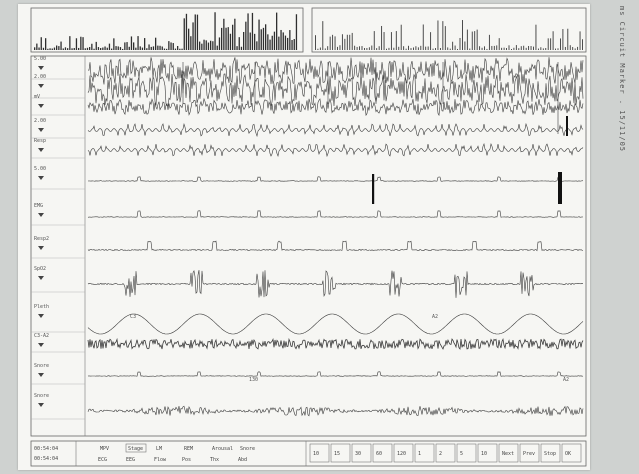  What do you see at coordinates (40, 77) in the screenshot?
I see `channel-scale-label: 2.00` at bounding box center [40, 77].